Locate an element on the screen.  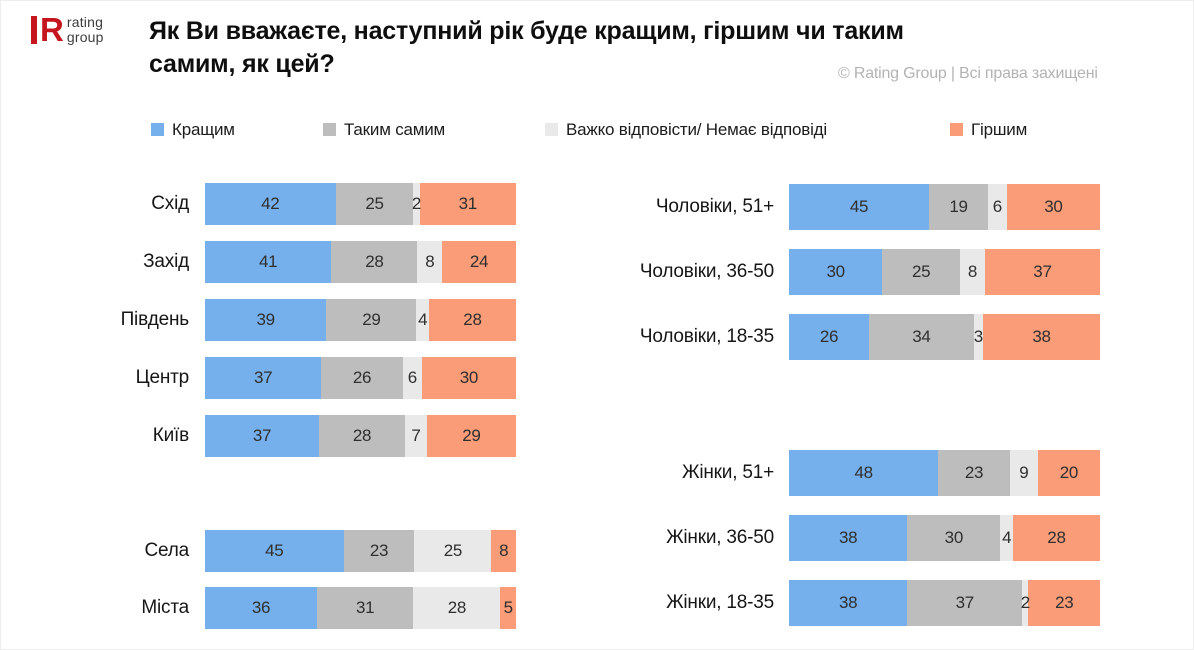
bar-row: Київ 37 28 7 29 is located at coordinates (273, 436).